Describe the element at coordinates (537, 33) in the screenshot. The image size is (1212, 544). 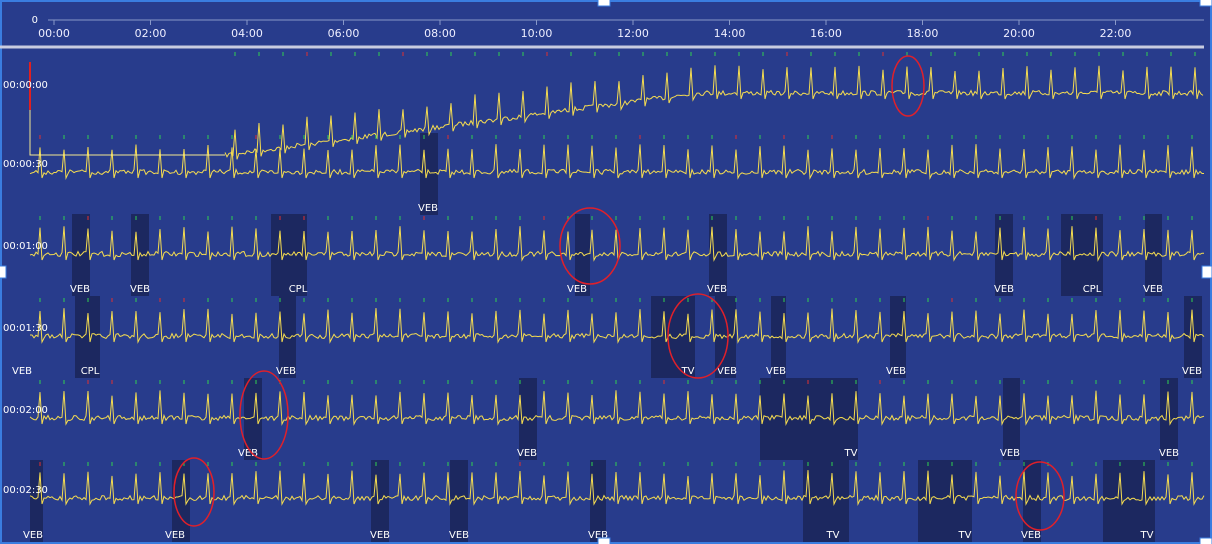
I see `timeline-label: 10:00` at that location.